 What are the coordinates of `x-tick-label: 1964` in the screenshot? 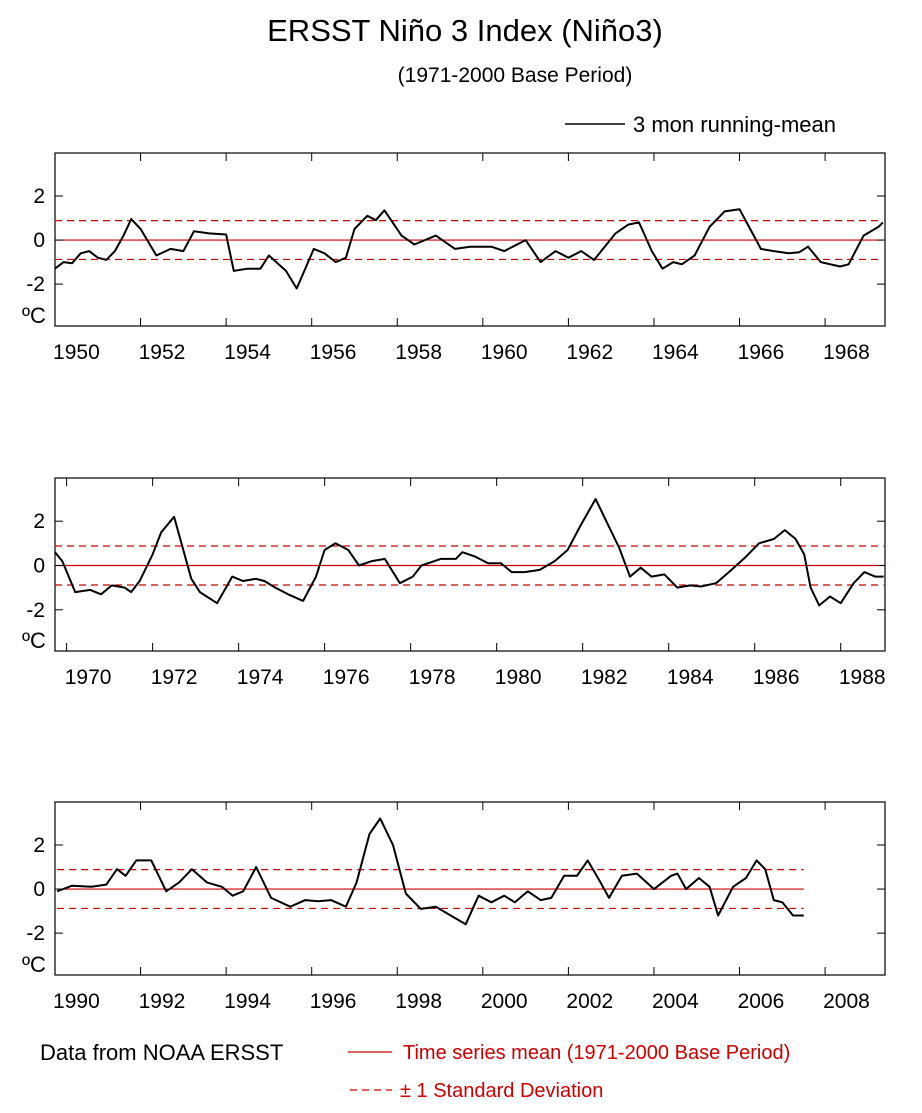 It's located at (675, 352).